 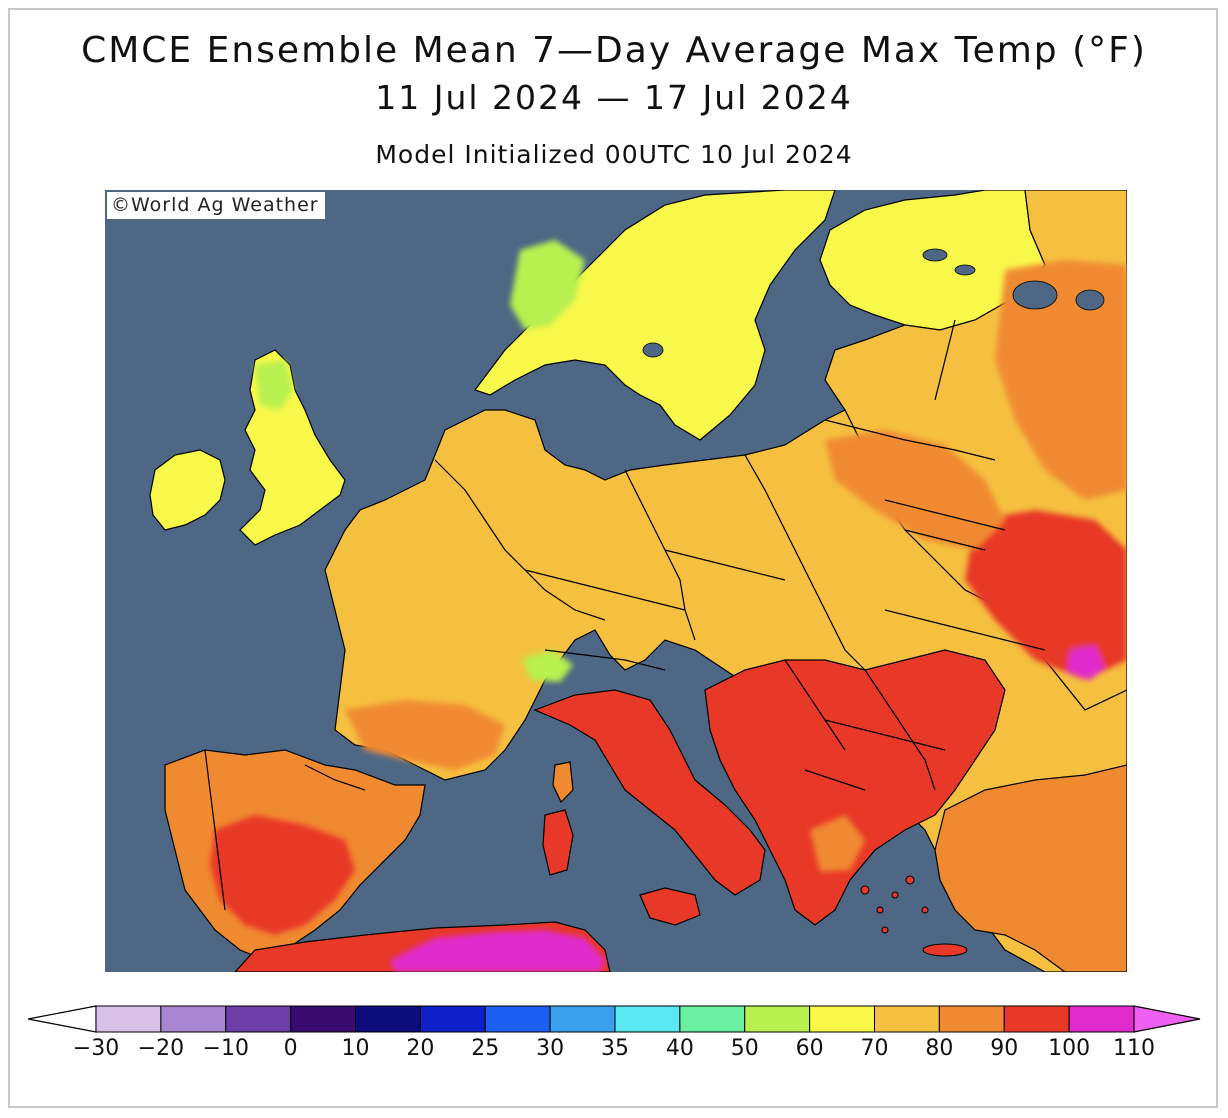 I want to click on colorbar-tick-label: 20, so click(x=420, y=1048).